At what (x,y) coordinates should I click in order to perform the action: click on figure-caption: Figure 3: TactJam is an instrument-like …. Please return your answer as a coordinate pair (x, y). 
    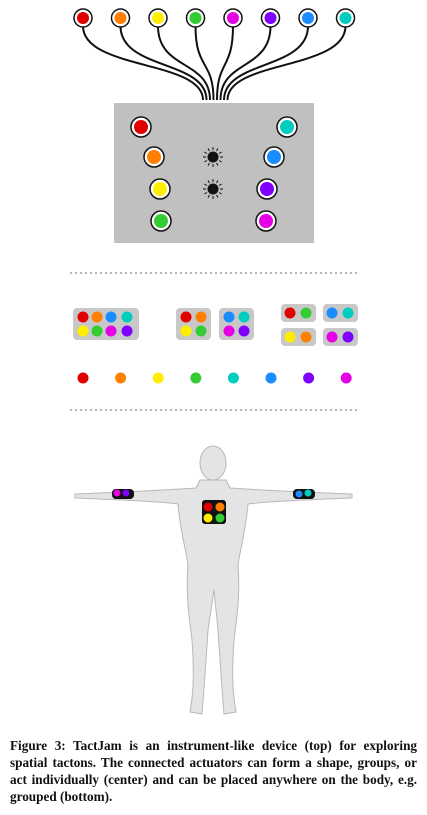
    Looking at the image, I should click on (213, 771).